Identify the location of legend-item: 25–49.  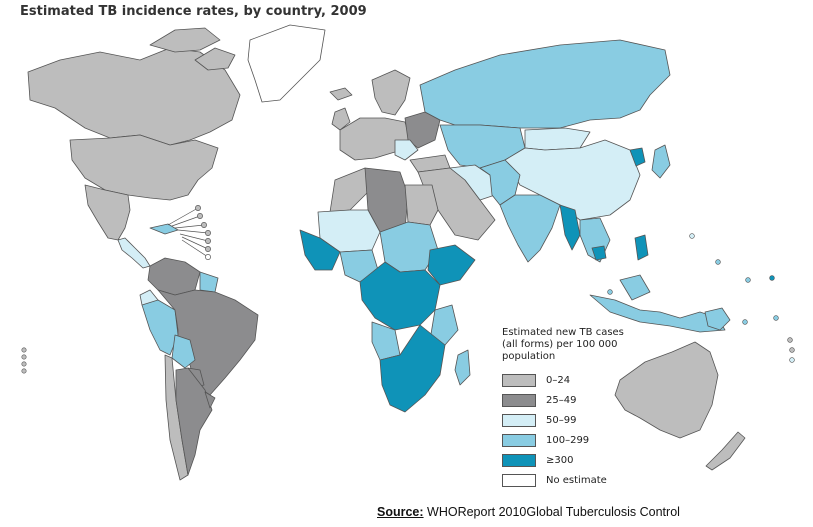
(567, 400).